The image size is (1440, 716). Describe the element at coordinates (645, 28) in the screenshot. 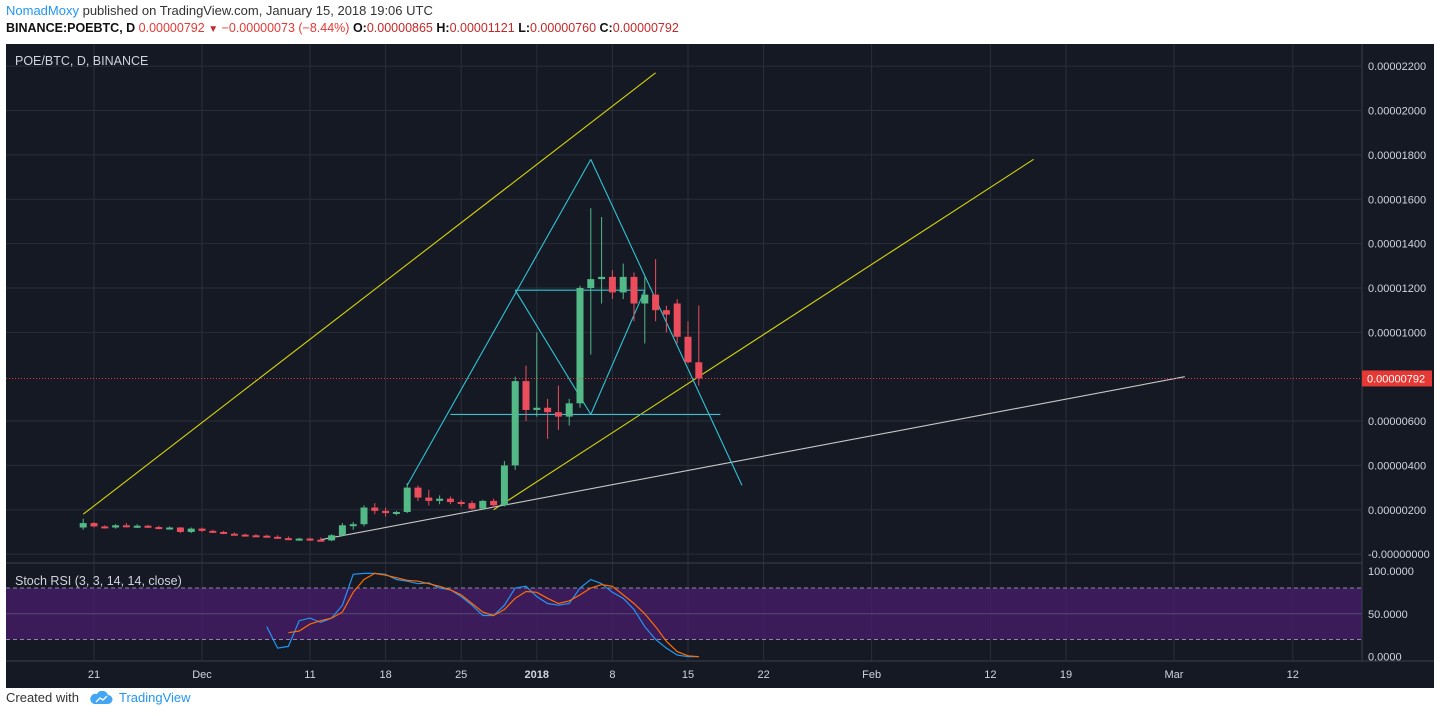

I see `close-value: 0.00000792` at that location.